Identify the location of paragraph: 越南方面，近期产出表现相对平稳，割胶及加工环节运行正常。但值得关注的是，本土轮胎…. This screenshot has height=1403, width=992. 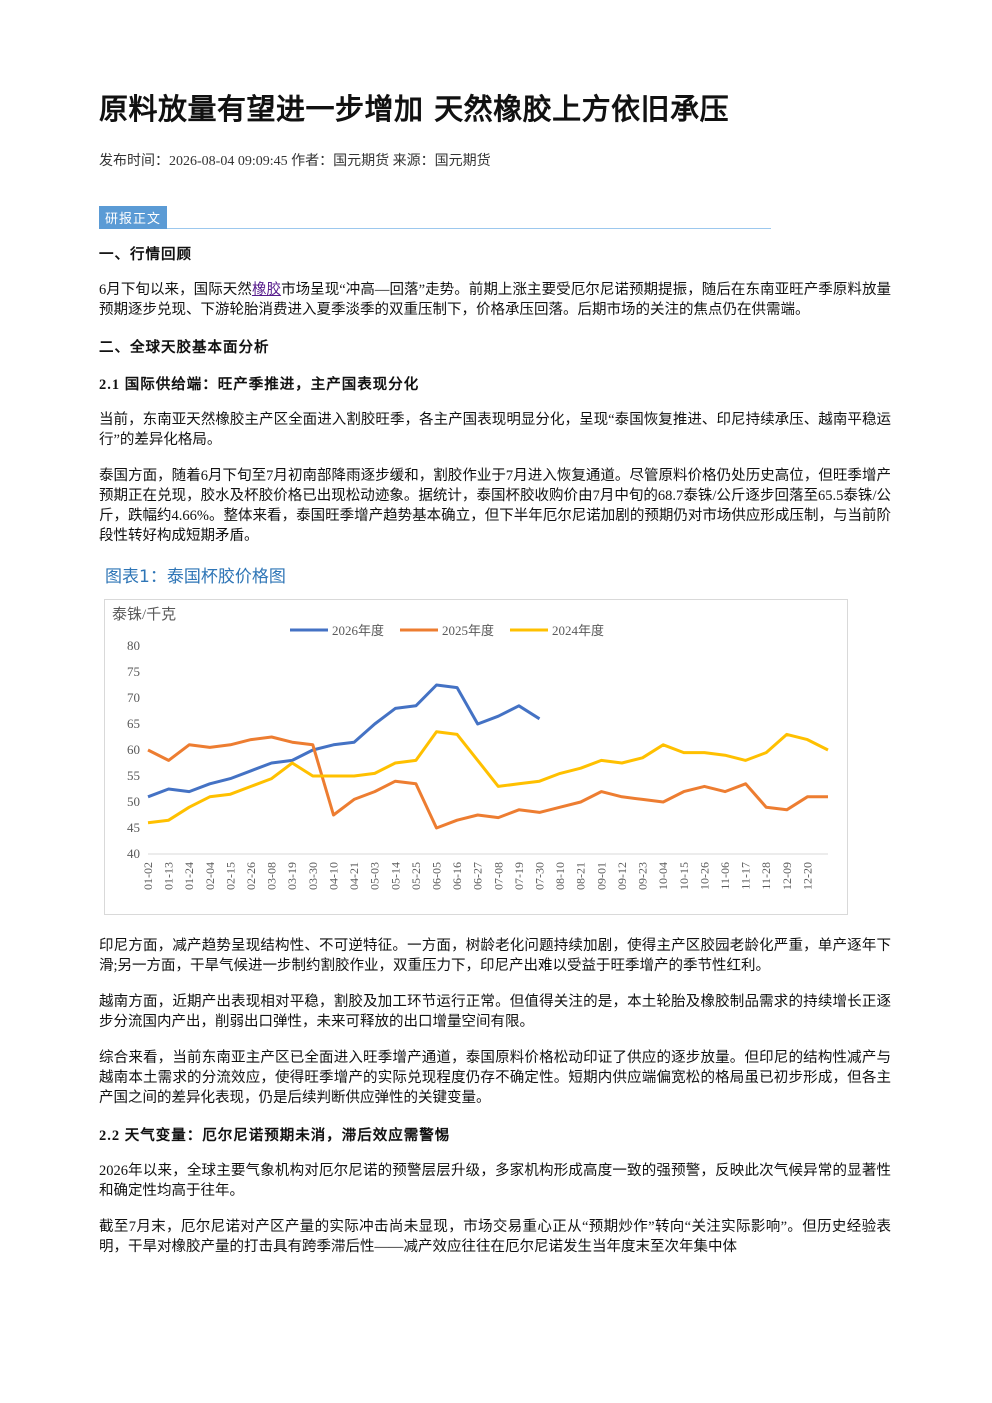
(495, 1012).